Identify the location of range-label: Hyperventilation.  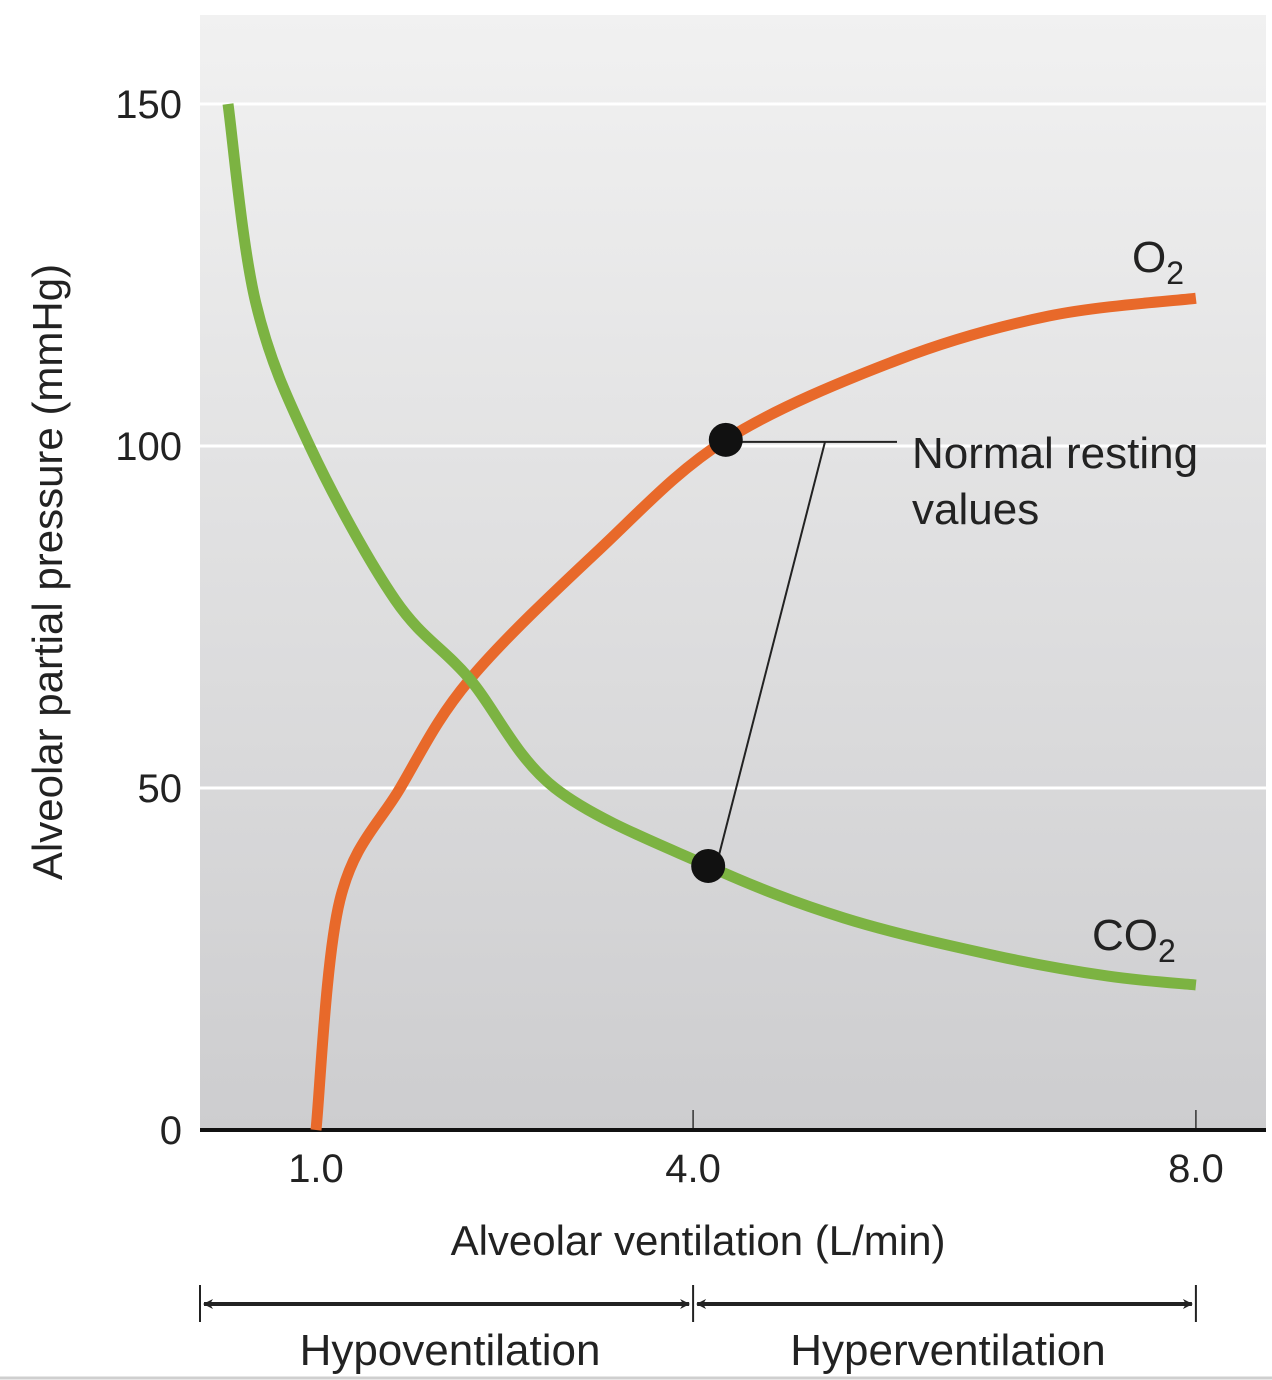
(948, 1350).